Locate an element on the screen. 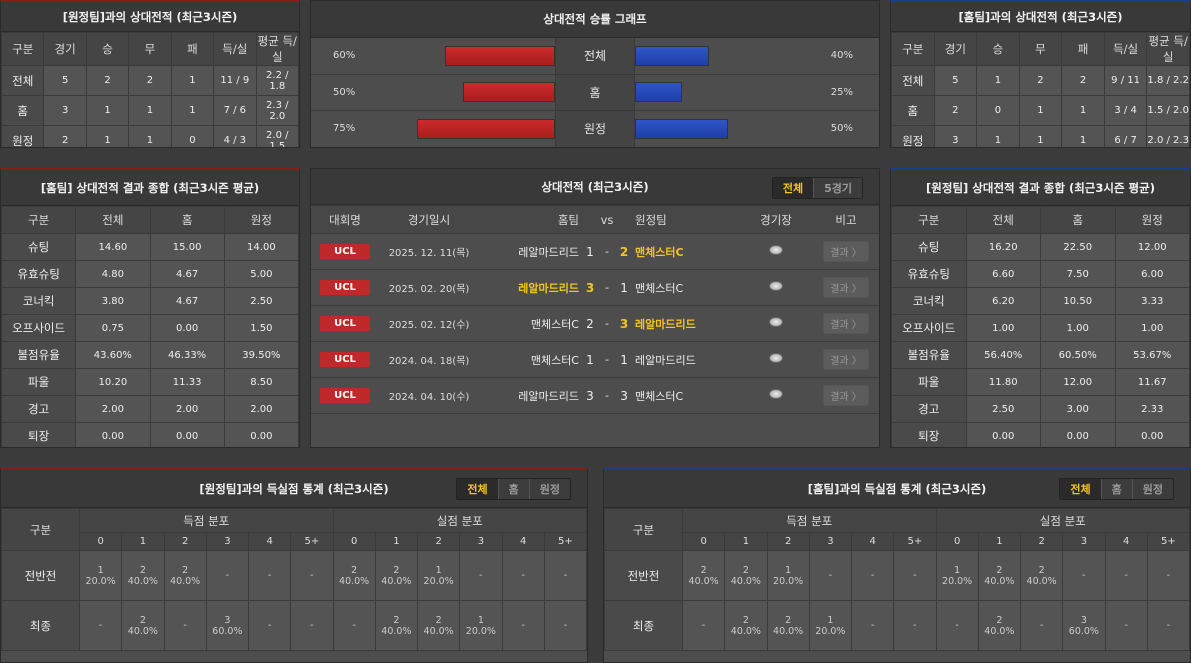 The height and width of the screenshot is (663, 1191). winrate-graph-panel: 상대전적 승률 그래프 60% 전체 40% 50% 홈 25% 75% 원정 50% is located at coordinates (595, 74).